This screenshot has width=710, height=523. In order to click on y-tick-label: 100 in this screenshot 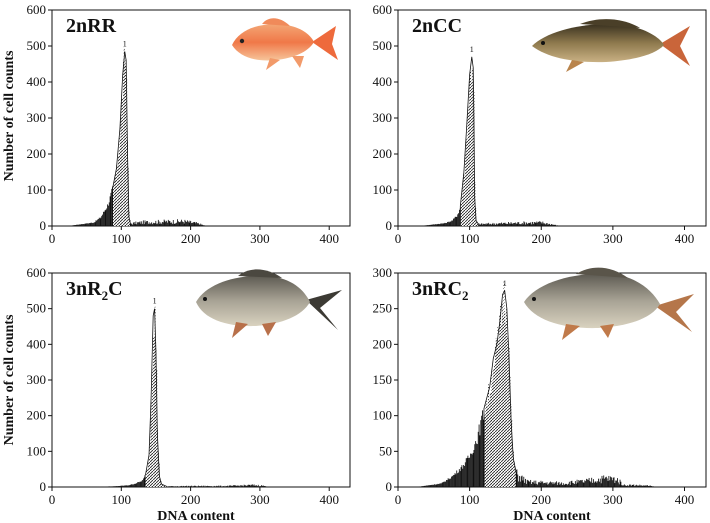, I will do `click(37, 189)`.